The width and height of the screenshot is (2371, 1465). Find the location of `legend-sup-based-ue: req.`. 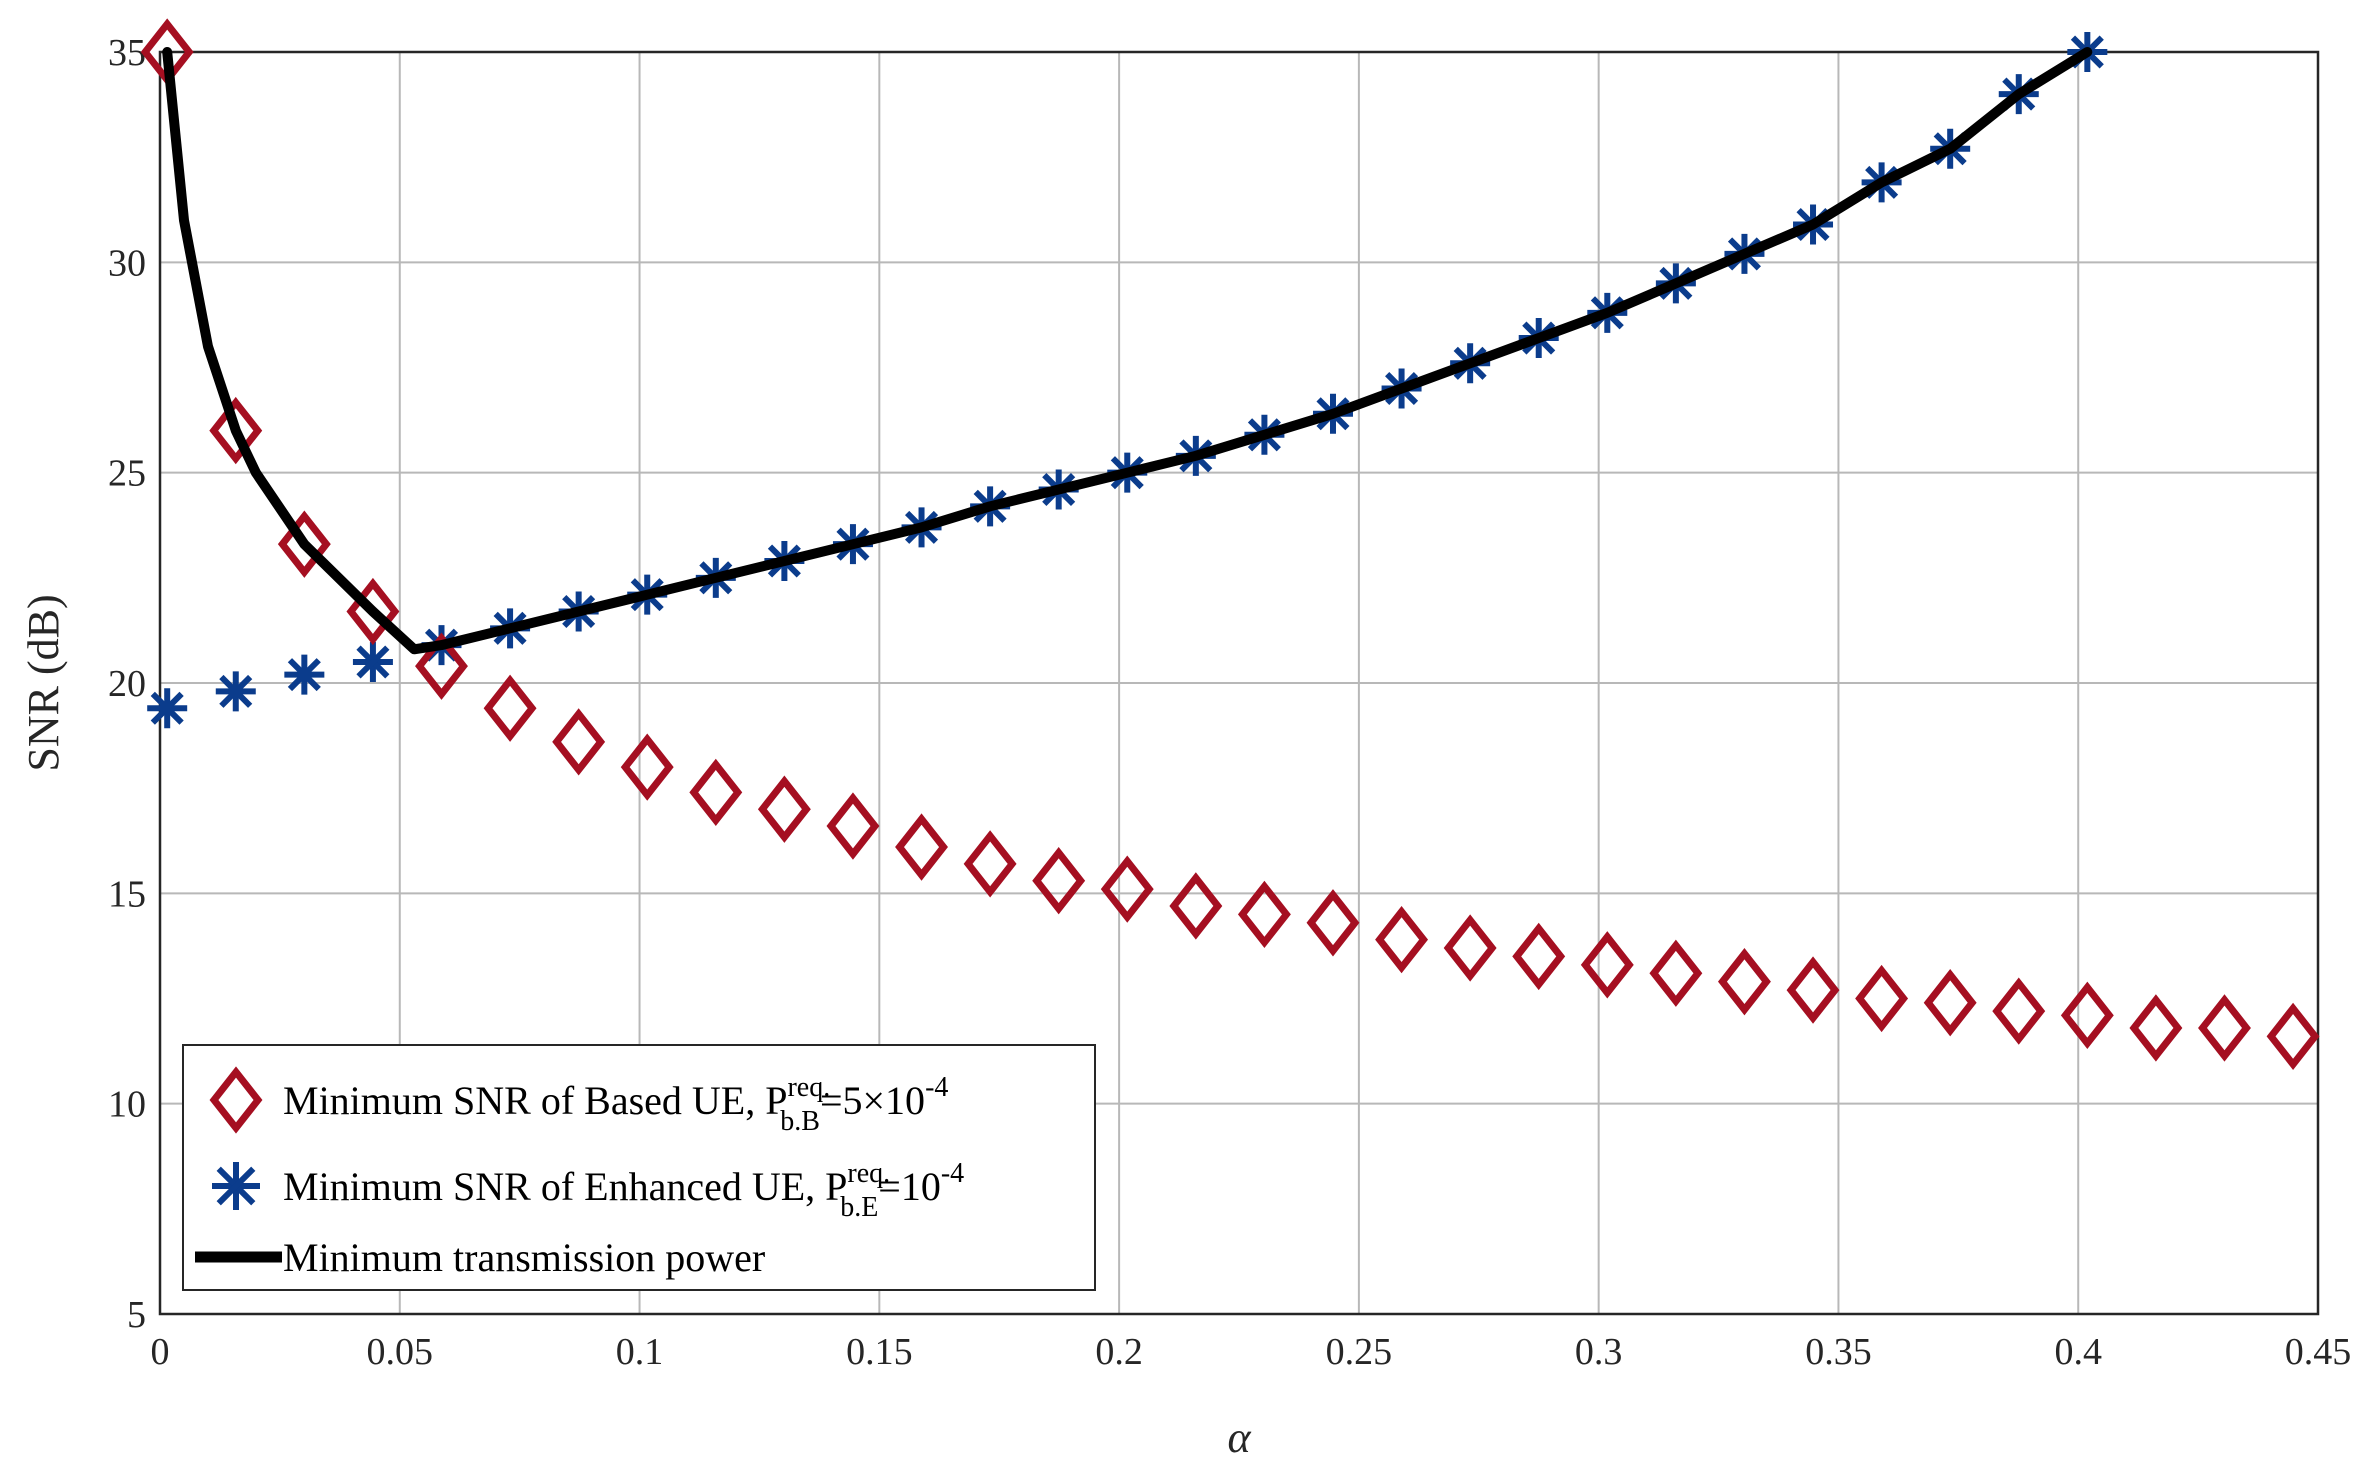

legend-sup-based-ue: req. is located at coordinates (808, 1087).